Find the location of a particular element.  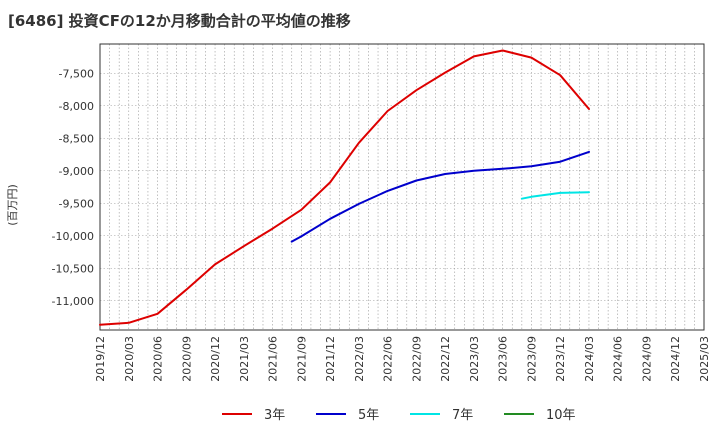

x-tick-label: 2021/09 is located at coordinates (301, 359).